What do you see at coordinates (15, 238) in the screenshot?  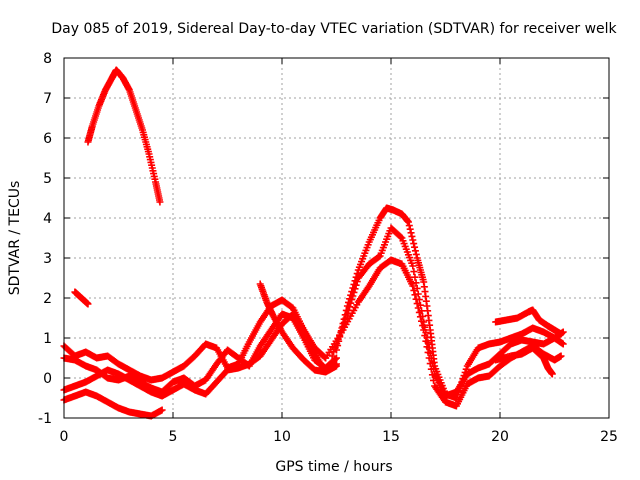 I see `y-axis-label: SDTVAR / TECUs` at bounding box center [15, 238].